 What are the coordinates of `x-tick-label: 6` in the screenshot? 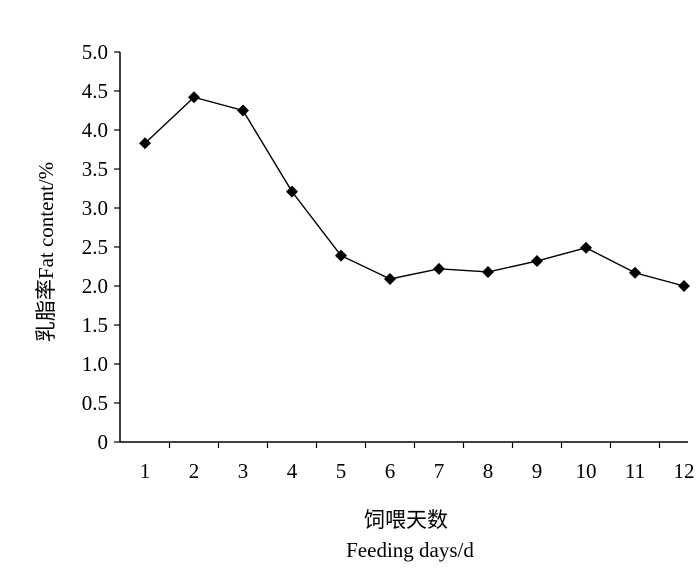 It's located at (390, 471).